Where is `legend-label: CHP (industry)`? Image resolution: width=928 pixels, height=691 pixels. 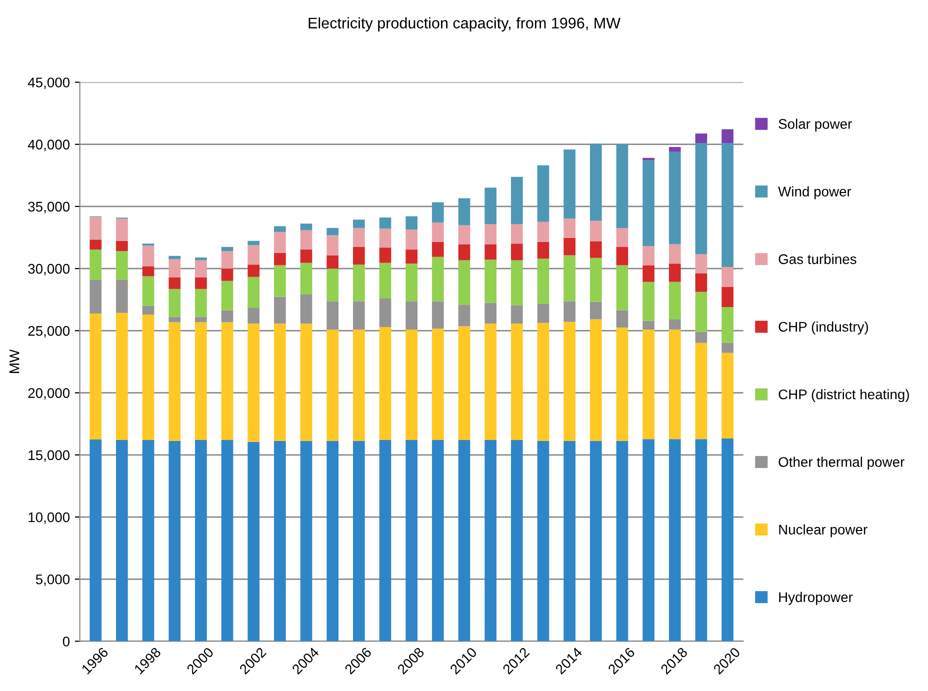 legend-label: CHP (industry) is located at coordinates (823, 328).